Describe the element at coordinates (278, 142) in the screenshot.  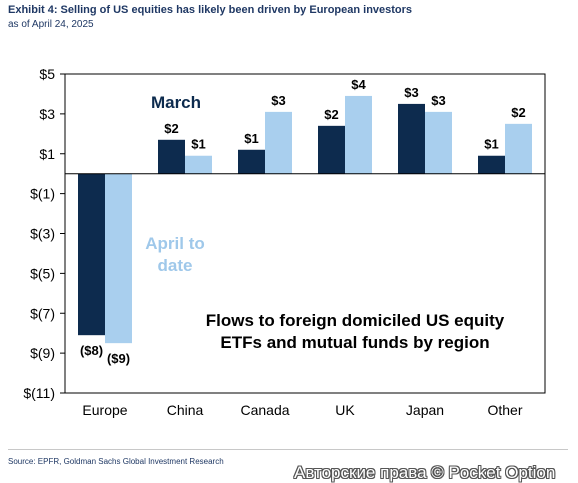
I see `bar-april-canada` at that location.